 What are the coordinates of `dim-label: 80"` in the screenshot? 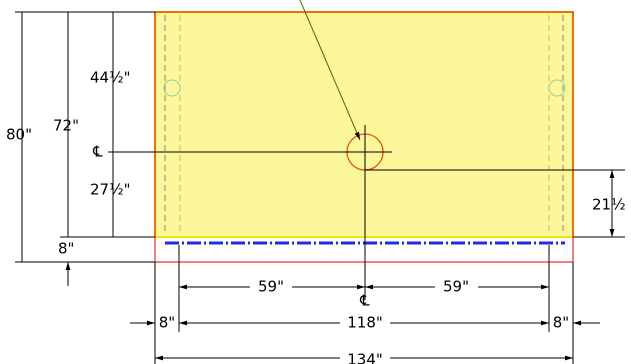 It's located at (19, 135).